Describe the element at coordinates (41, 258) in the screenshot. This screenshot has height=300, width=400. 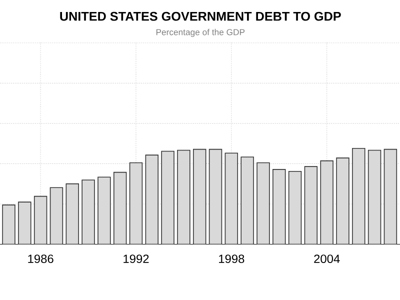
I see `x-tick-label: 1986` at that location.